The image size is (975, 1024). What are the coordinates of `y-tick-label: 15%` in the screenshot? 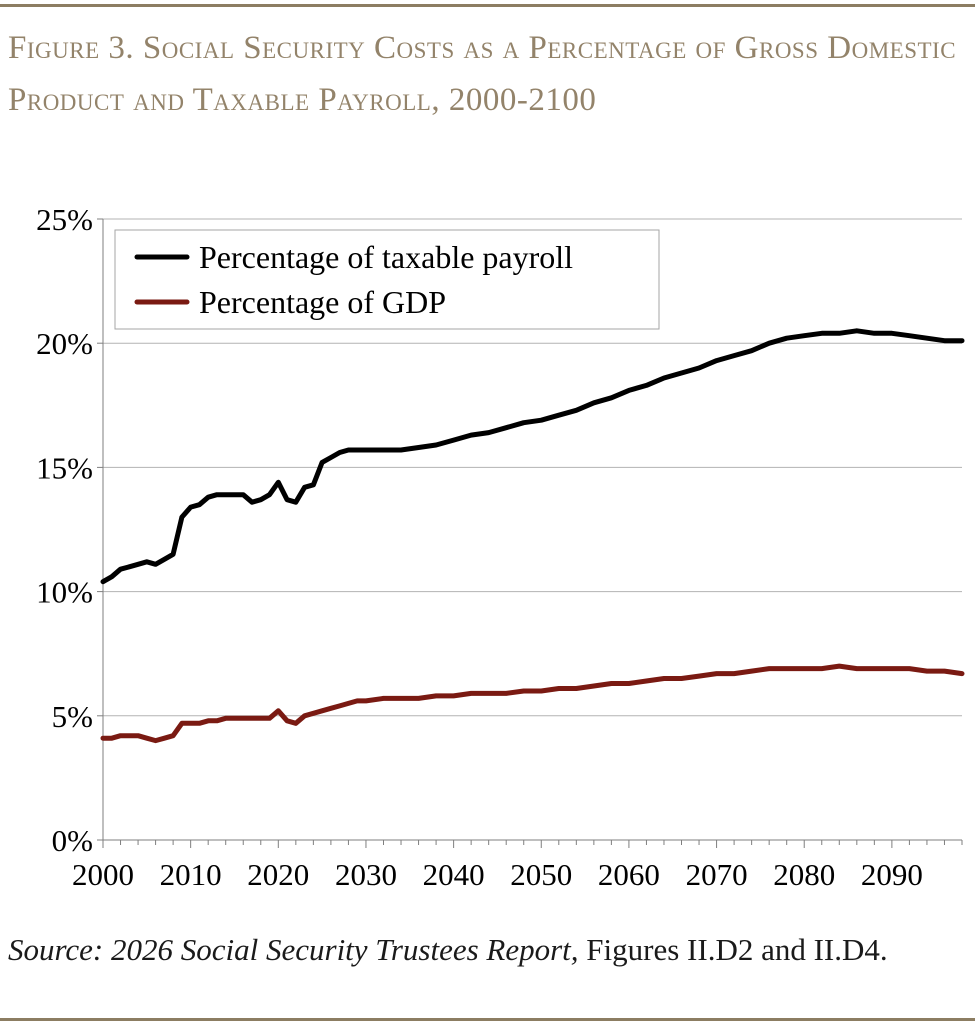 It's located at (64, 467).